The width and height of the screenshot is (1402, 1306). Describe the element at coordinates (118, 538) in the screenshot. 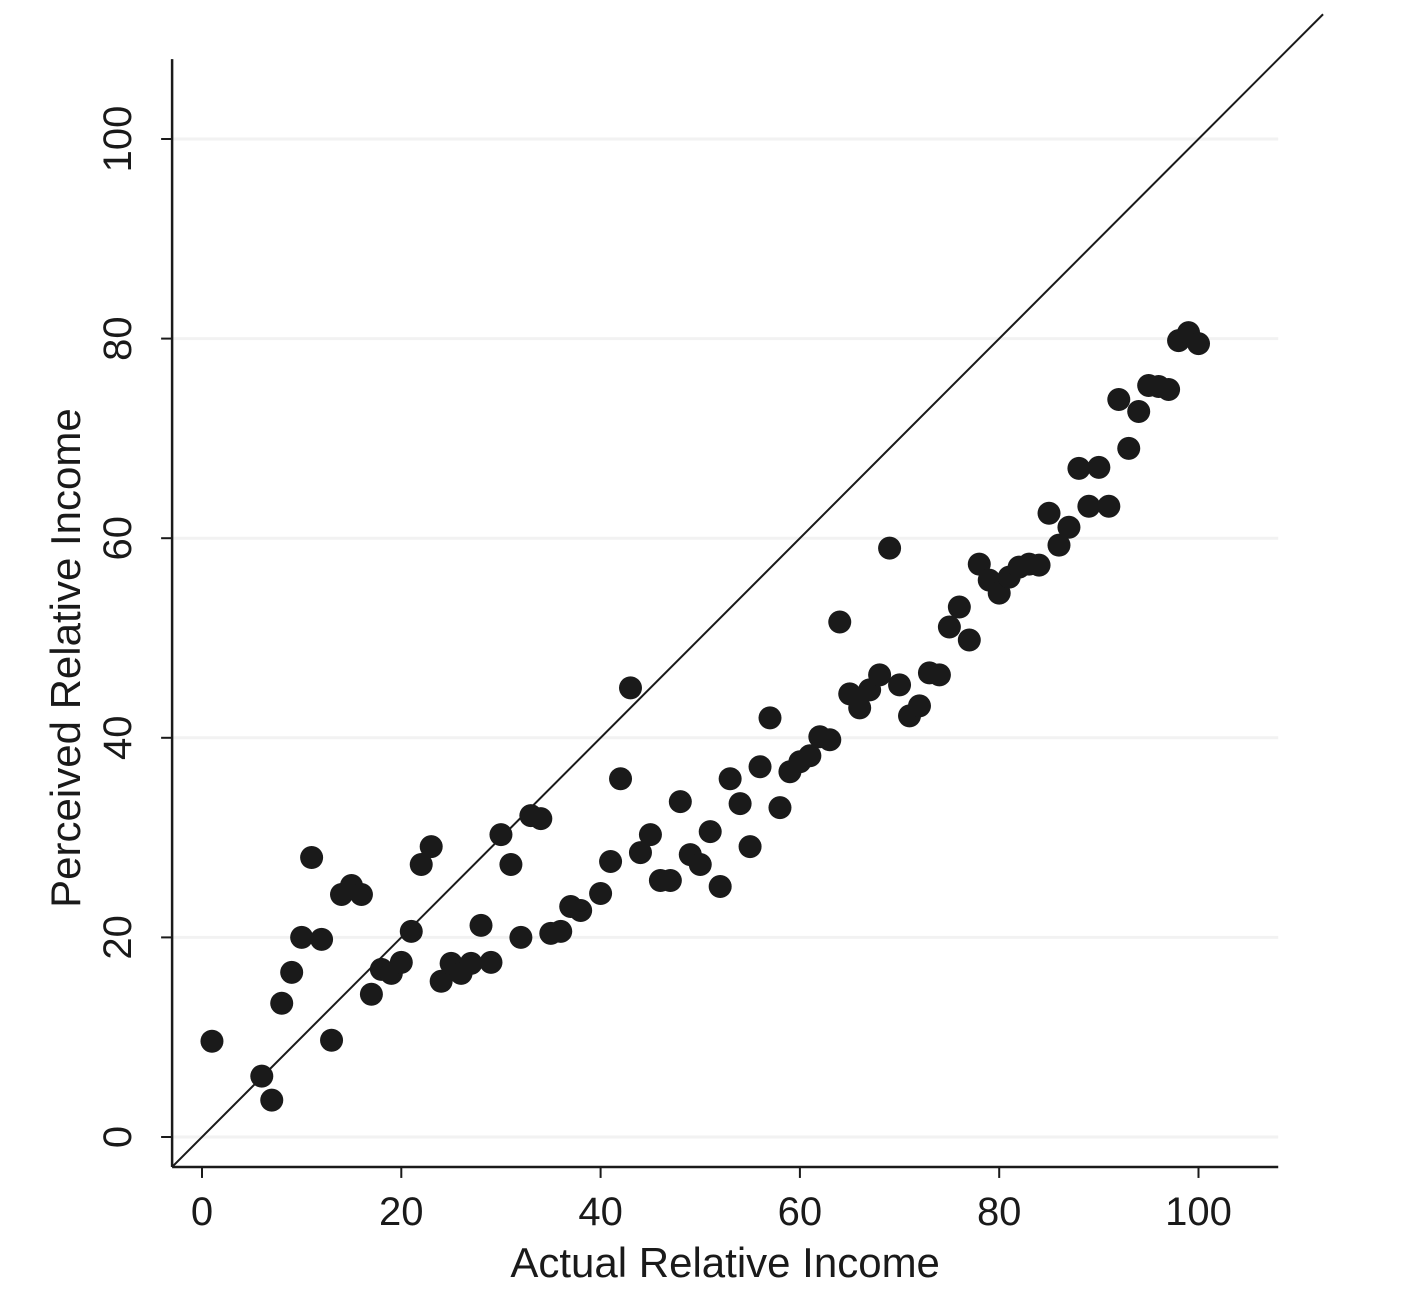

I see `y-tick-label: 60` at that location.